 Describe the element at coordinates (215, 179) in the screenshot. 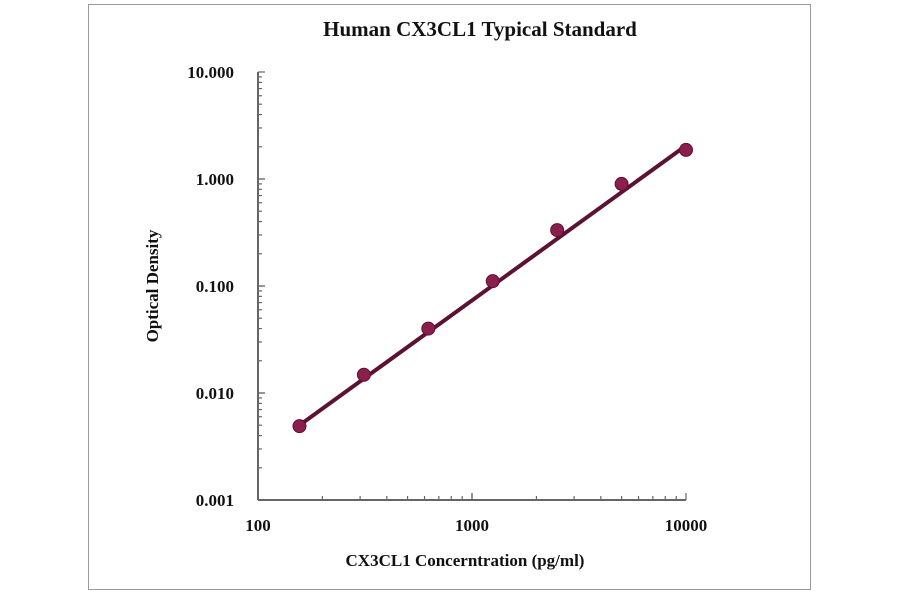

I see `y-tick-label: 1.000` at that location.